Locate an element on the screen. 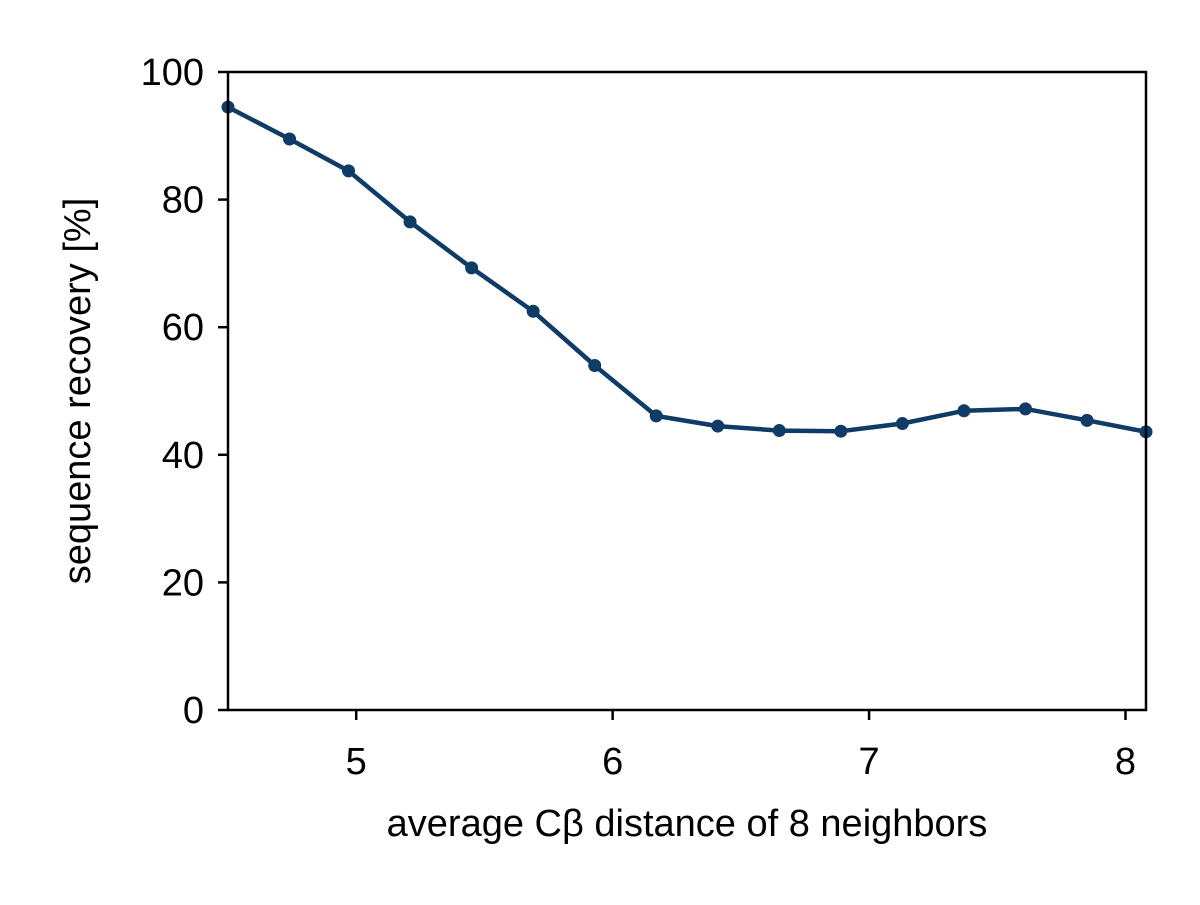 This screenshot has height=905, width=1200. x-axis-title: average Cβ distance of 8 neighbors is located at coordinates (687, 824).